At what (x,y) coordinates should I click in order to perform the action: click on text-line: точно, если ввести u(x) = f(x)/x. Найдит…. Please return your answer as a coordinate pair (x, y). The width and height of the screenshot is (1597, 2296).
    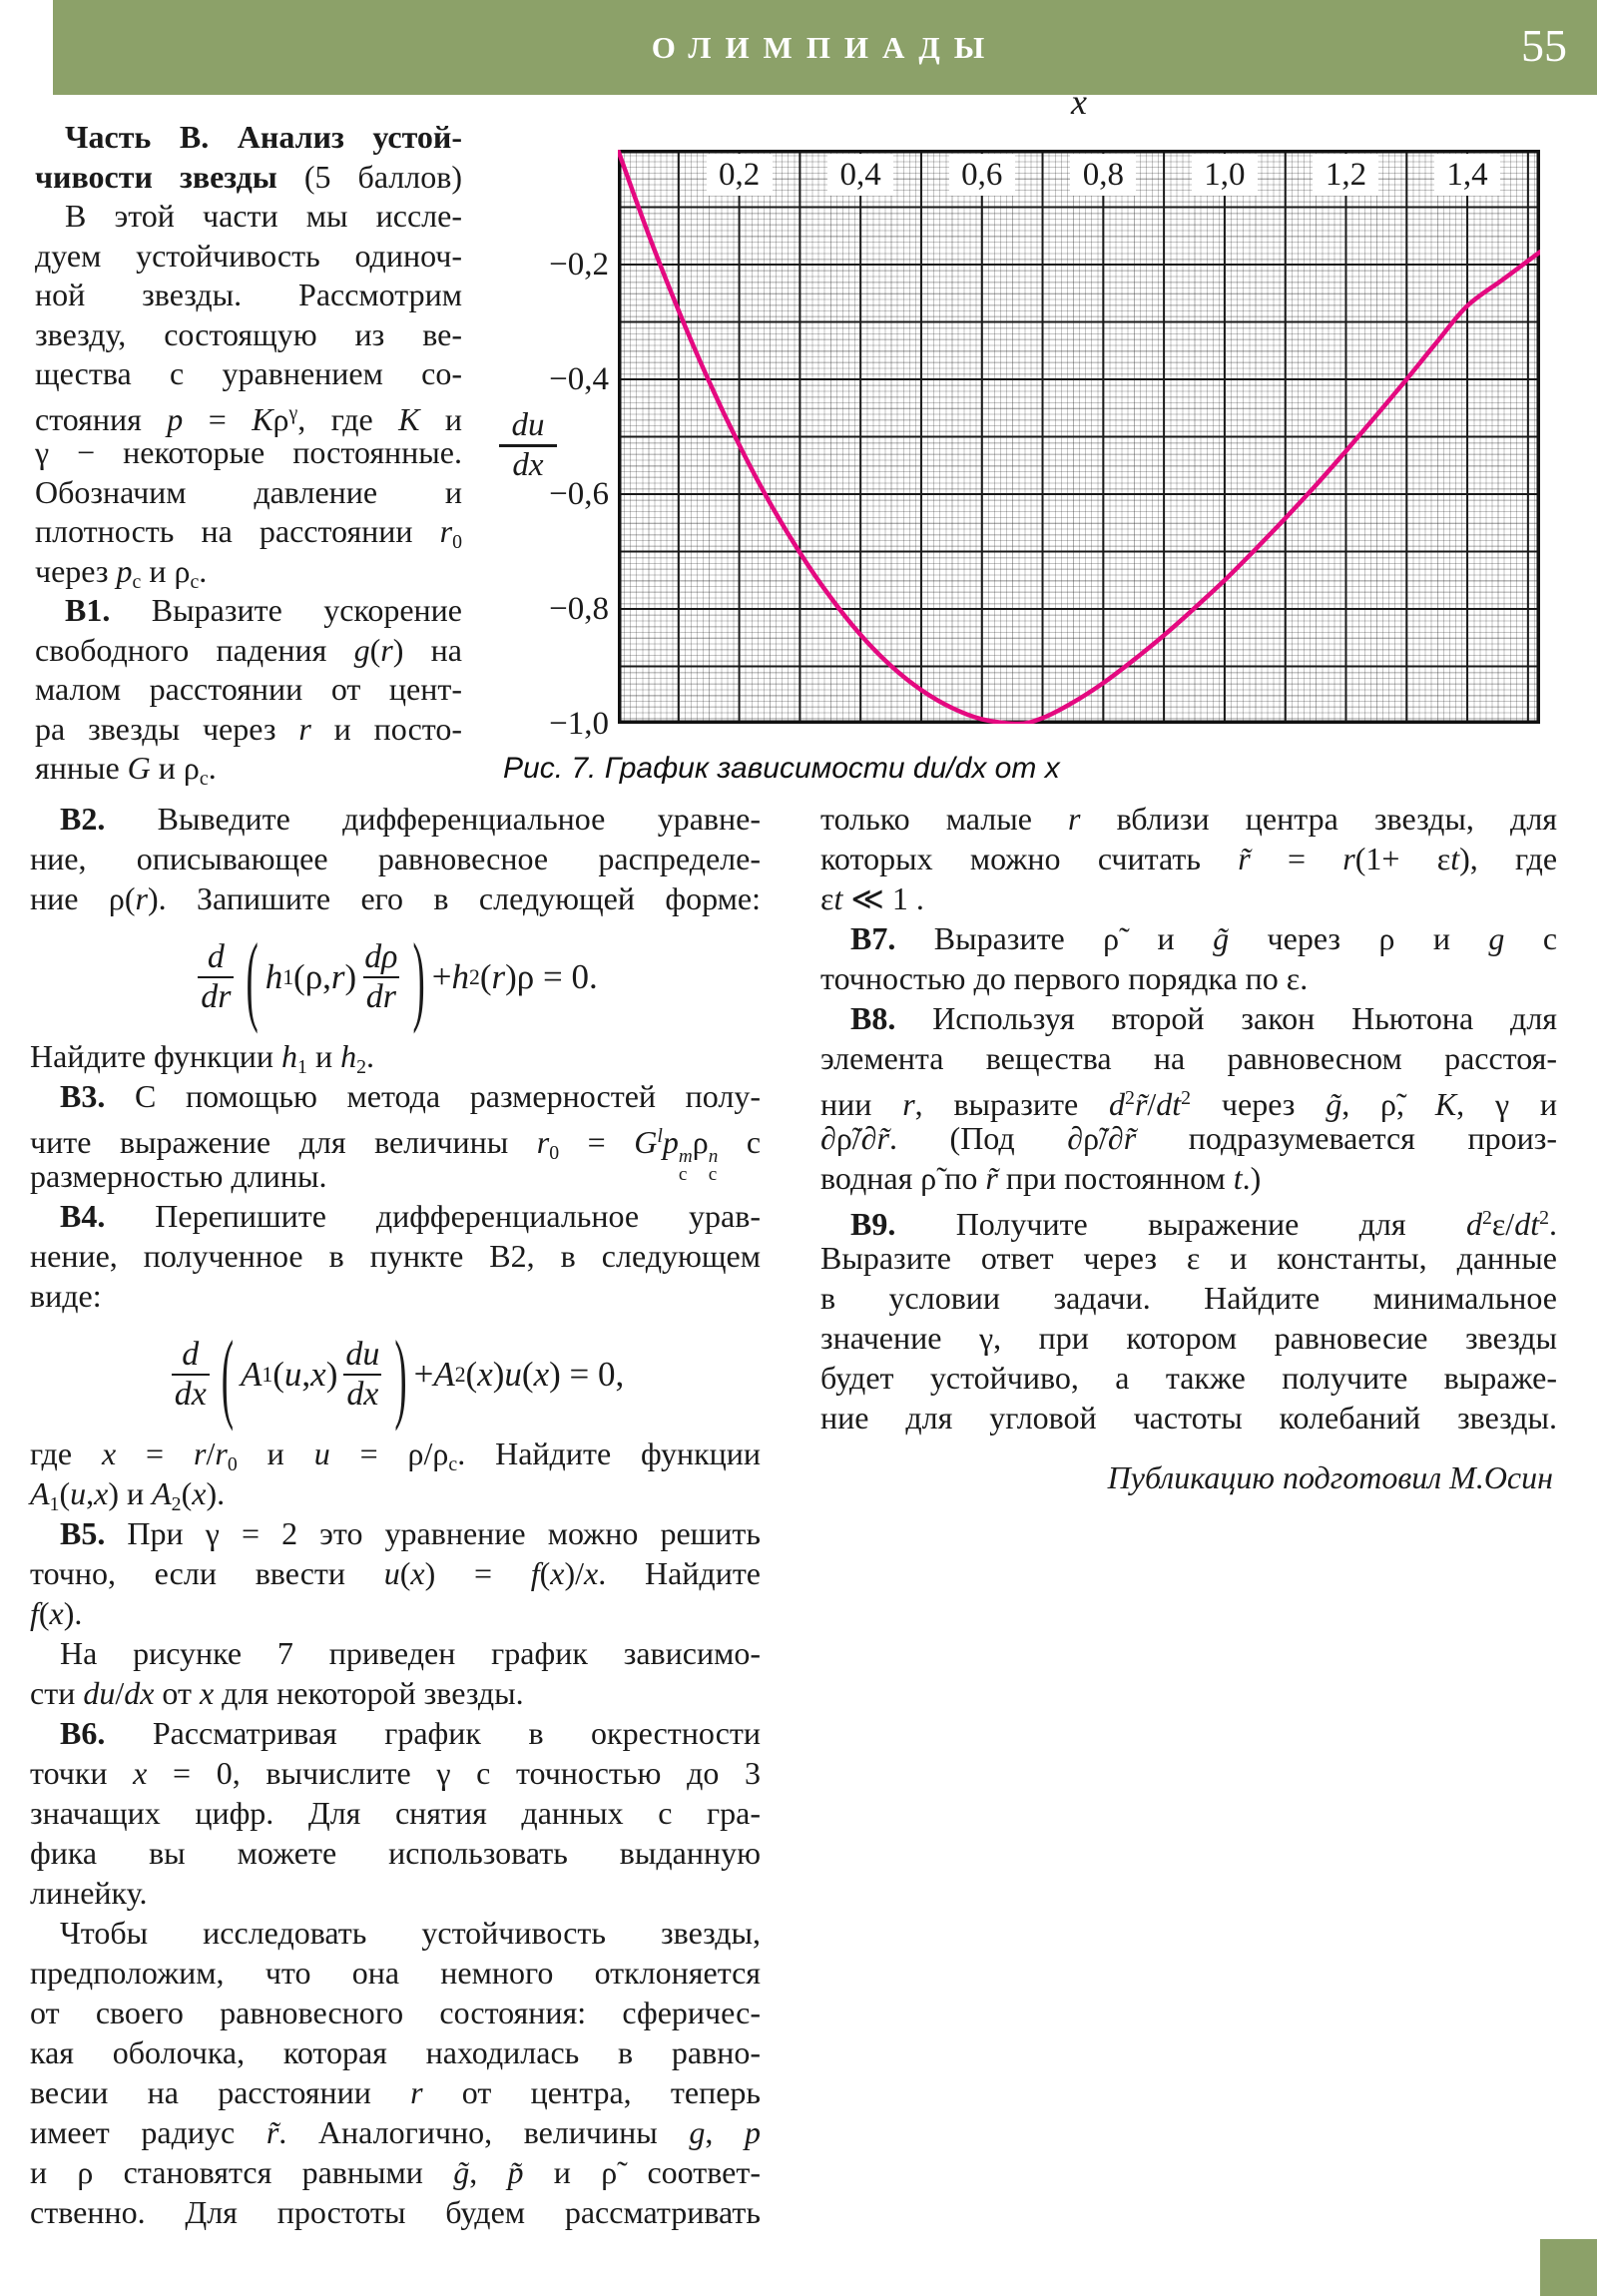
    Looking at the image, I should click on (395, 1573).